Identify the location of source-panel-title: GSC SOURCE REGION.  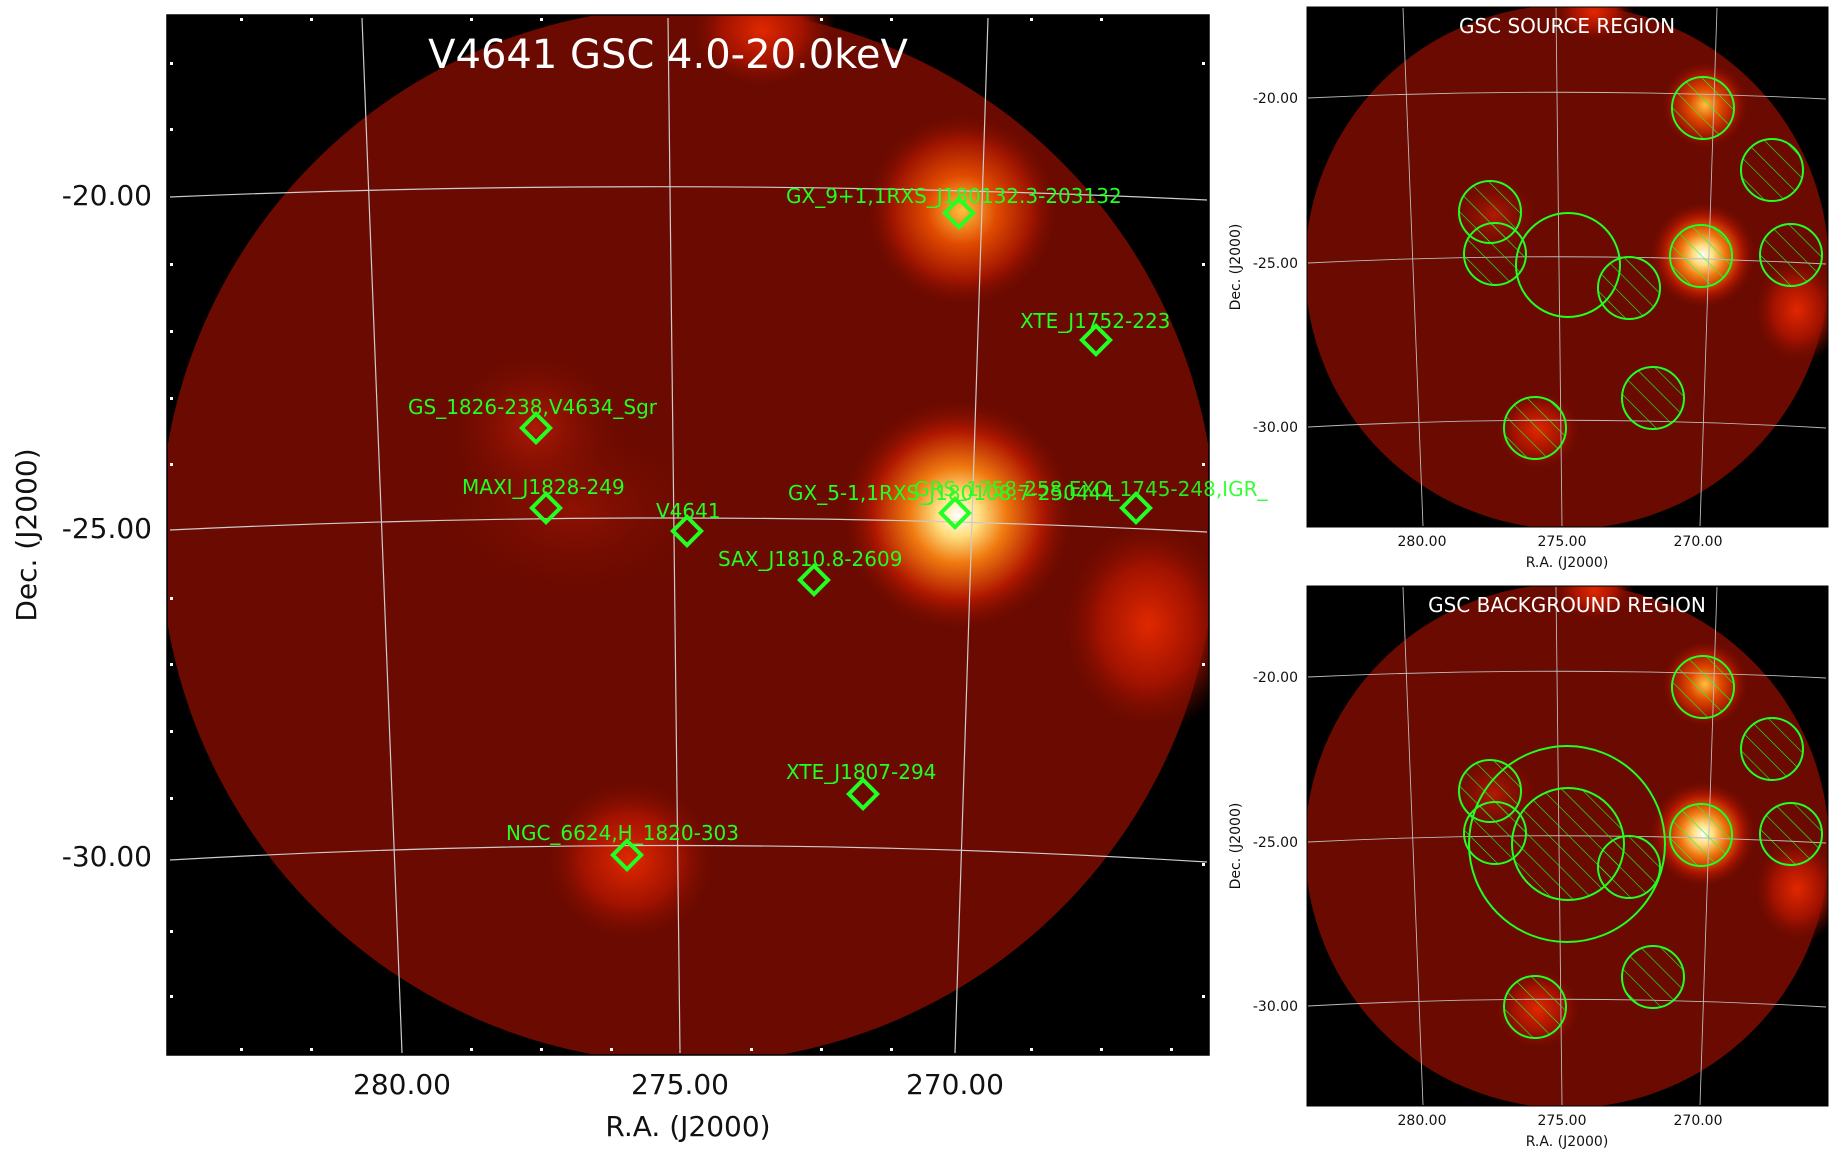
(1567, 26).